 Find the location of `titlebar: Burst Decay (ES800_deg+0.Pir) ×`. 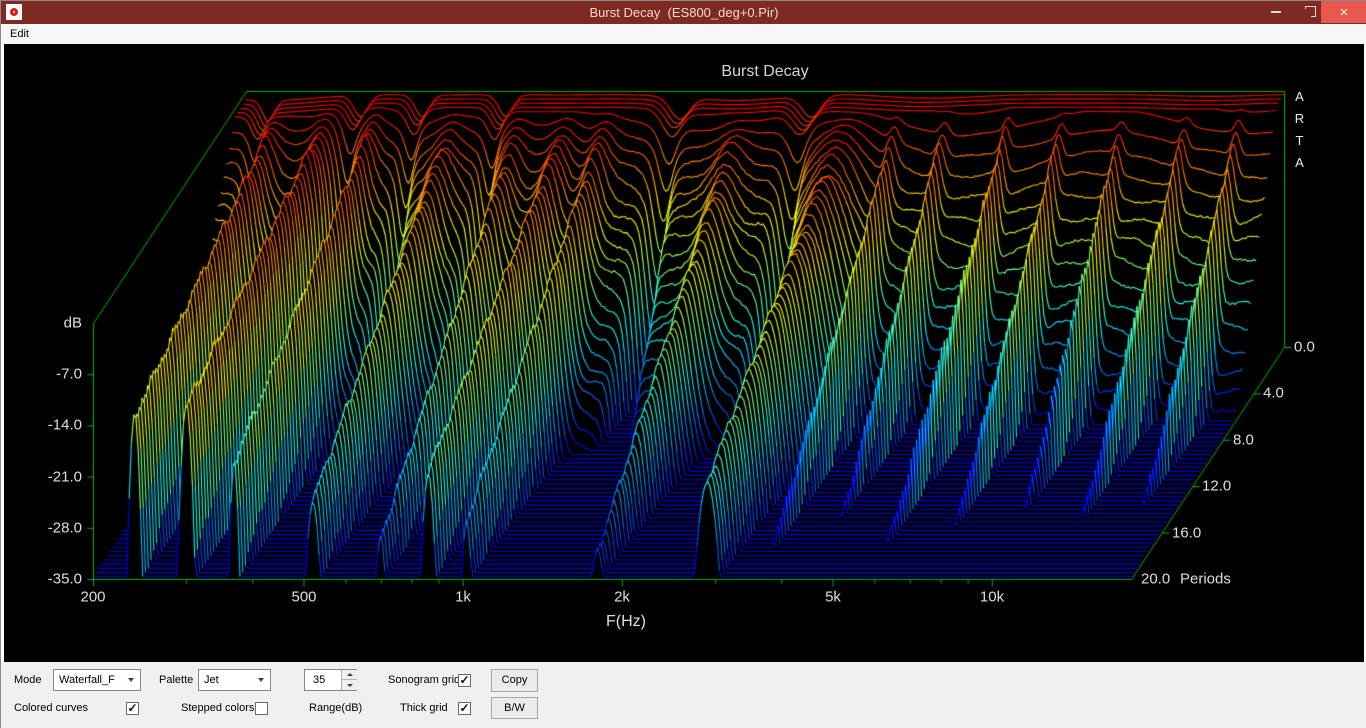

titlebar: Burst Decay (ES800_deg+0.Pir) × is located at coordinates (683, 12).